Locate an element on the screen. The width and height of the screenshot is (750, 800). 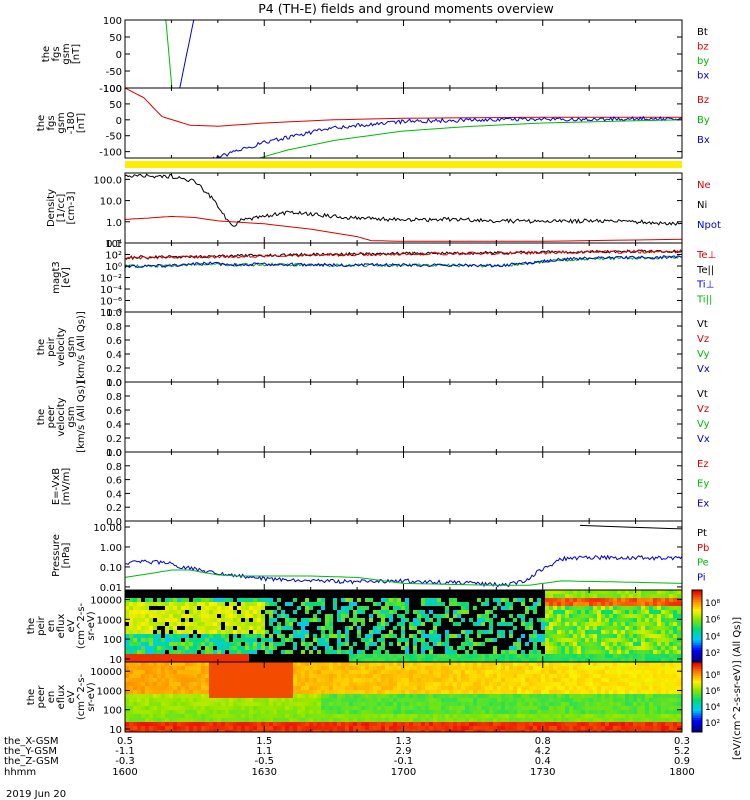
y-axis-label: the is located at coordinates (41, 417).